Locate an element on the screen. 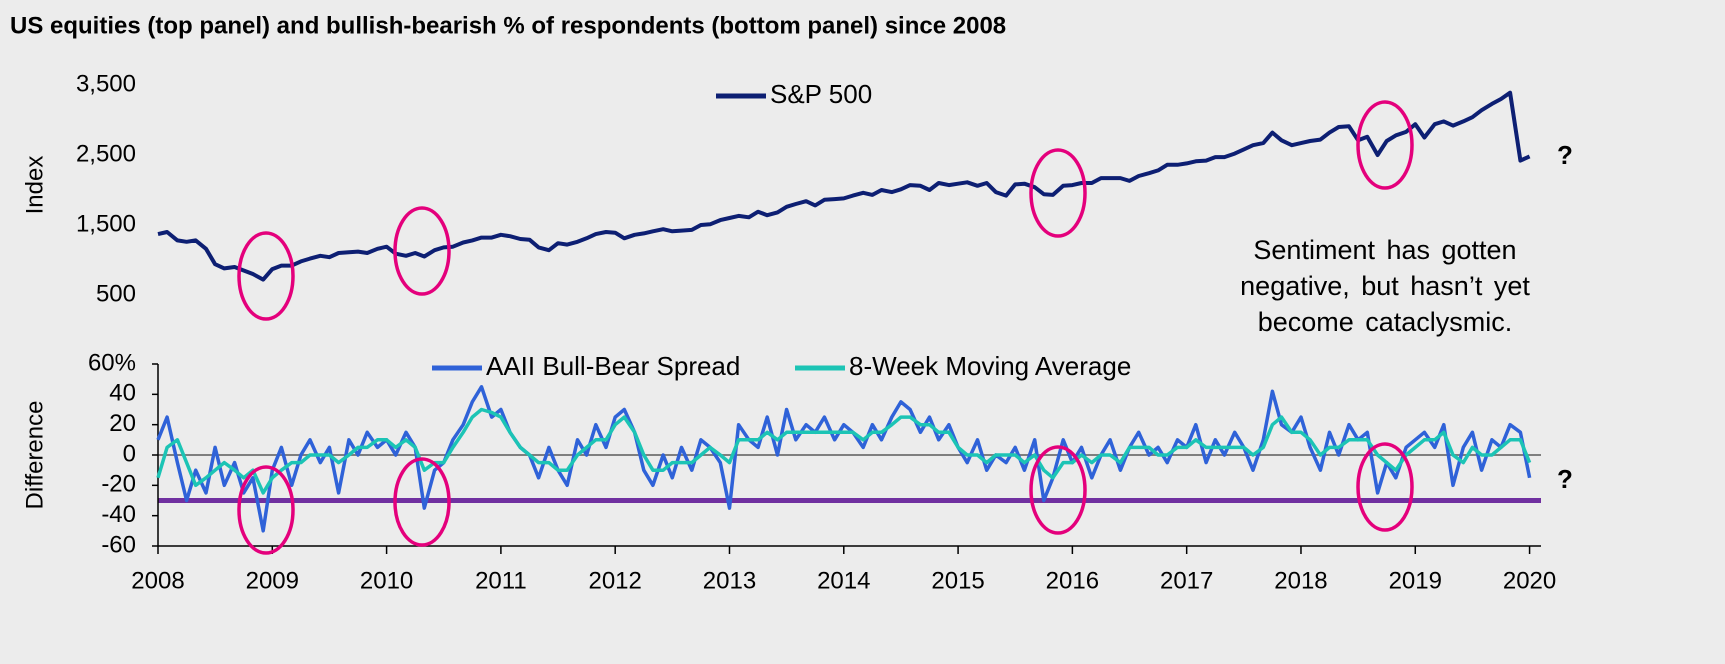 The height and width of the screenshot is (664, 1725). x-tick-label: 2017 is located at coordinates (1186, 580).